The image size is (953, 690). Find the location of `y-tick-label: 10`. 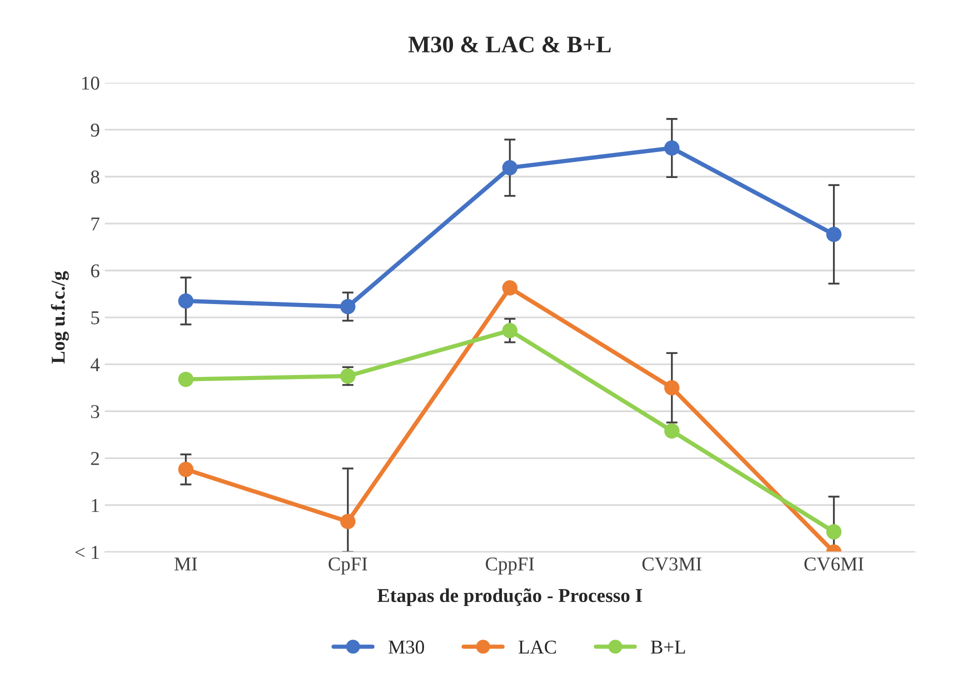

y-tick-label: 10 is located at coordinates (91, 83).